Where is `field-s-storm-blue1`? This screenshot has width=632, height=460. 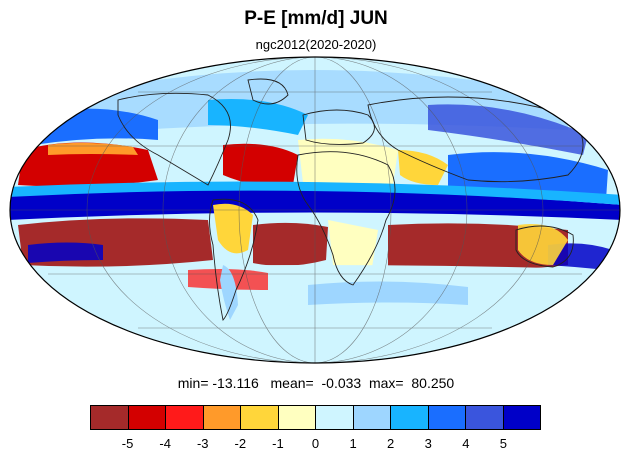 field-s-storm-blue1 is located at coordinates (388, 293).